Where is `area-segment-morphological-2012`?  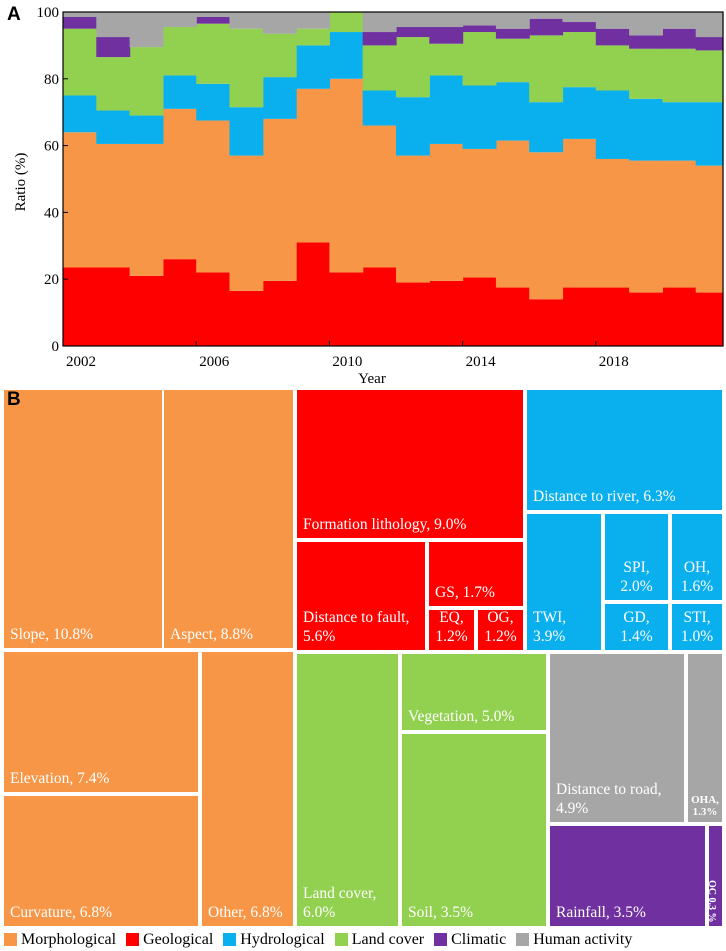 area-segment-morphological-2012 is located at coordinates (413, 219).